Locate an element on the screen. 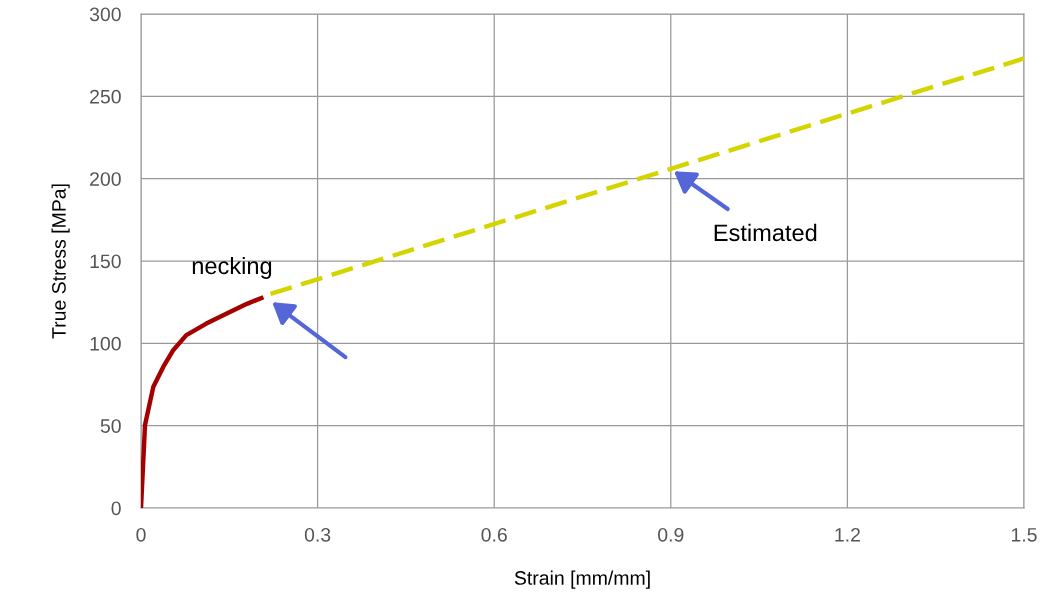 The width and height of the screenshot is (1053, 615). x-tick-label: 1.5 is located at coordinates (1024, 535).